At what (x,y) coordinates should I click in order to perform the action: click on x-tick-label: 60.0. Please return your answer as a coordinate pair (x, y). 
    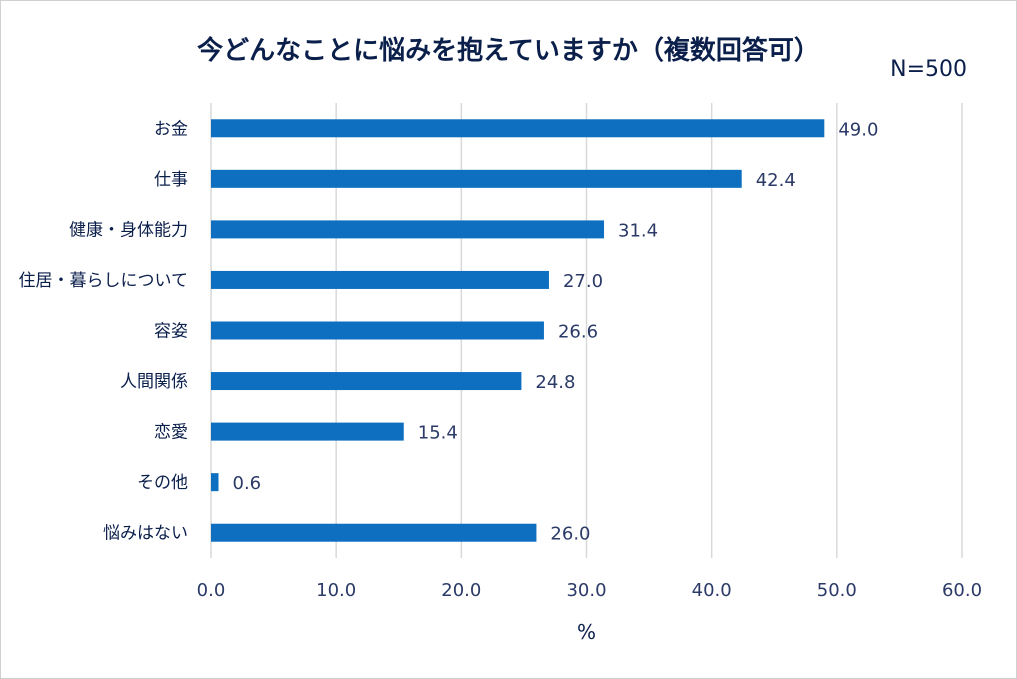
    Looking at the image, I should click on (962, 590).